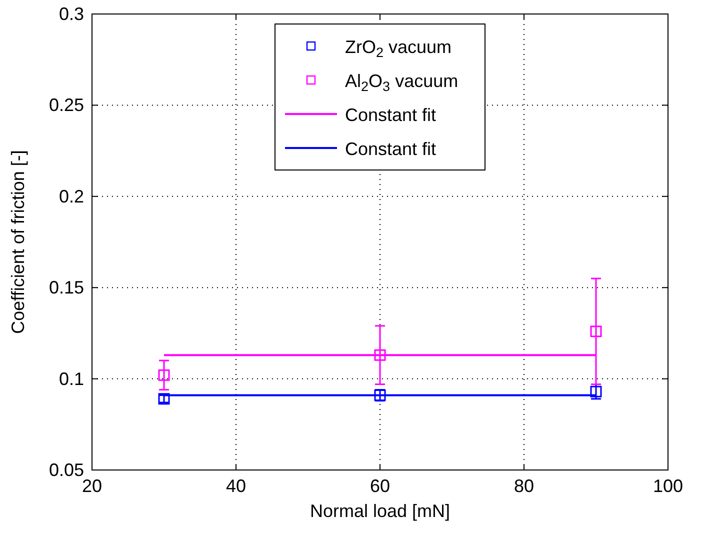 Image resolution: width=703 pixels, height=533 pixels. I want to click on x-tick-label: 40, so click(236, 486).